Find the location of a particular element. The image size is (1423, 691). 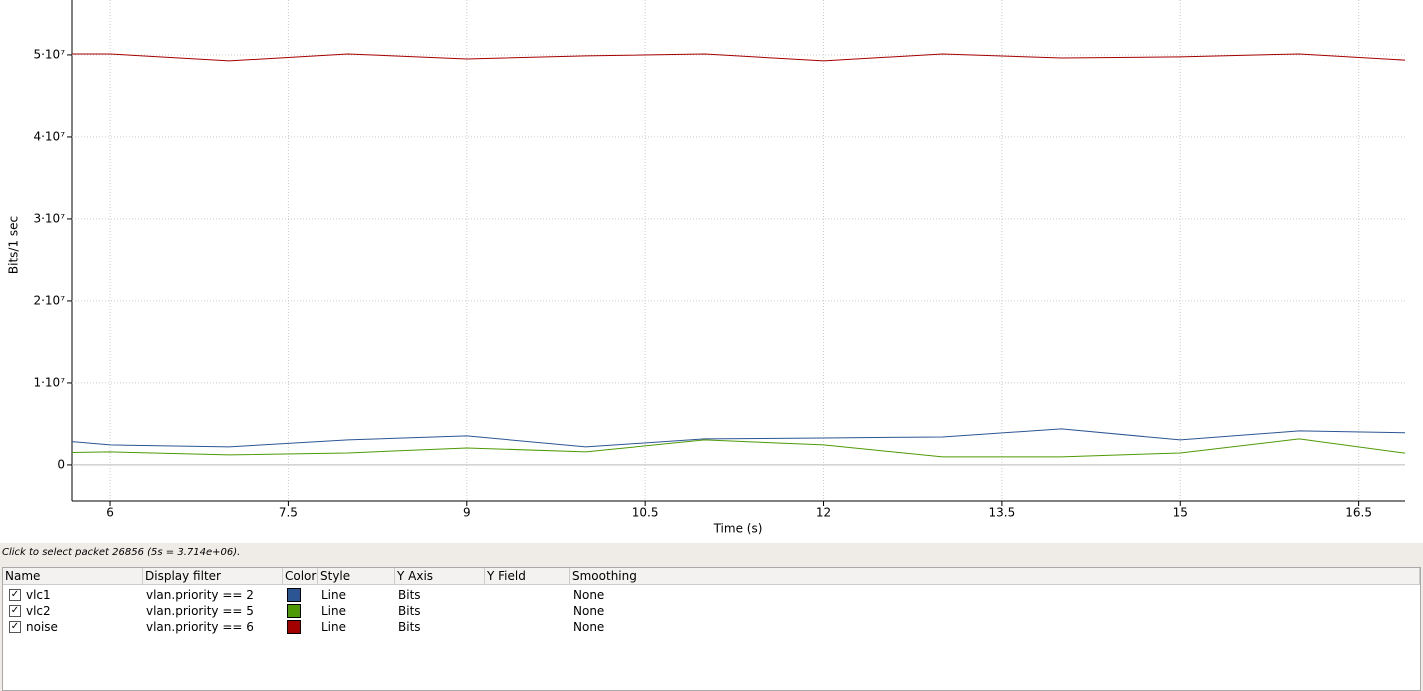

x-tick-label: 7.5 is located at coordinates (288, 513).